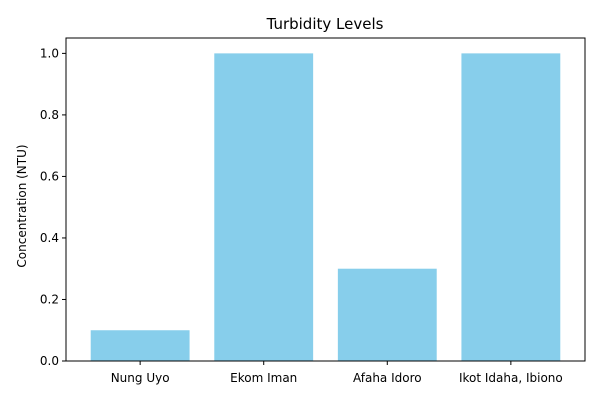 The width and height of the screenshot is (600, 400). What do you see at coordinates (140, 378) in the screenshot?
I see `x-tick-label: Nung Uyo` at bounding box center [140, 378].